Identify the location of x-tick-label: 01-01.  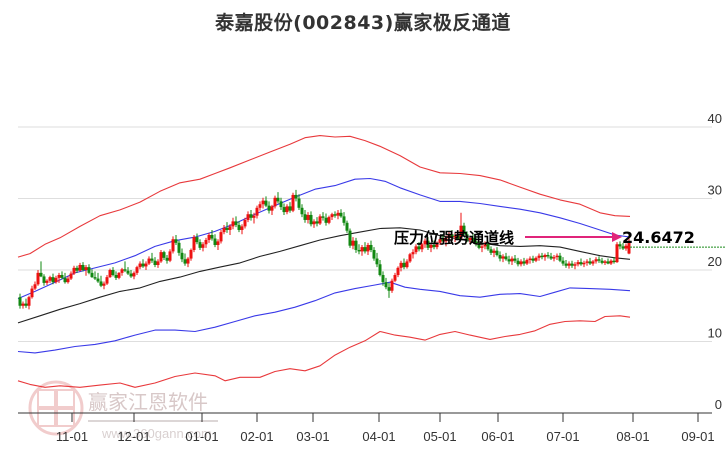
(201, 436).